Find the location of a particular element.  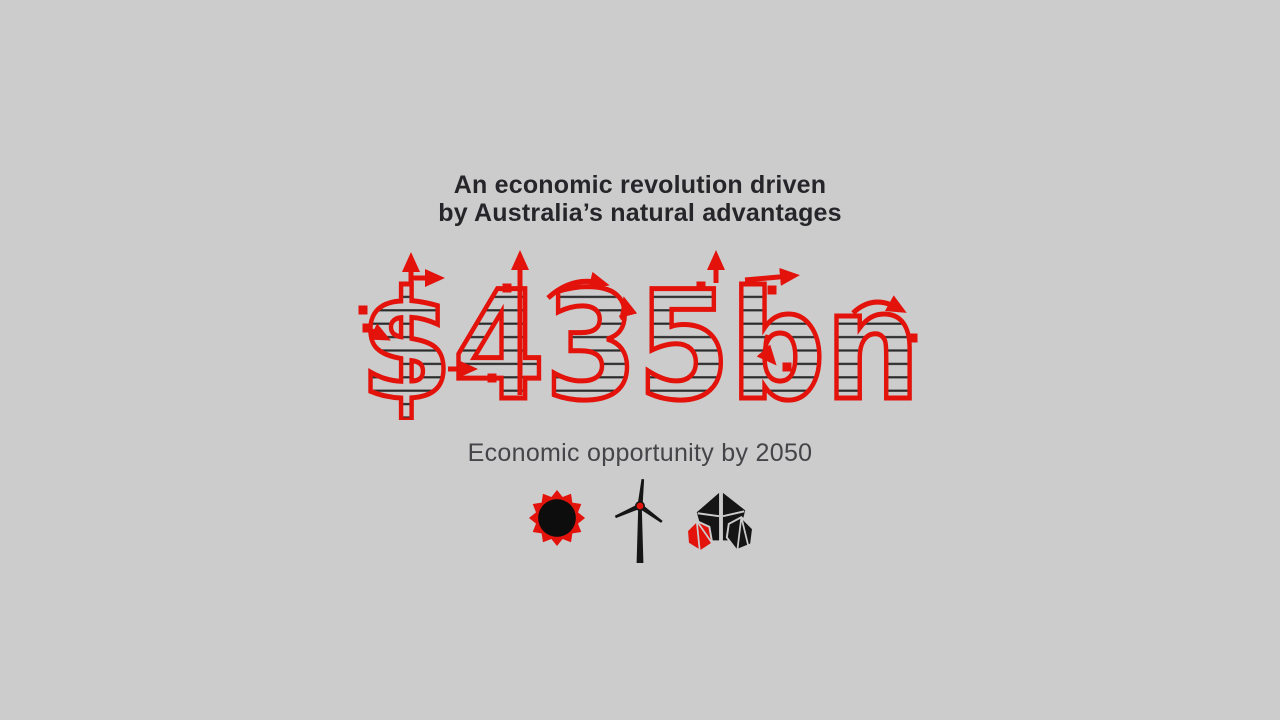

title-line-1: An economic revolution driven is located at coordinates (640, 185).